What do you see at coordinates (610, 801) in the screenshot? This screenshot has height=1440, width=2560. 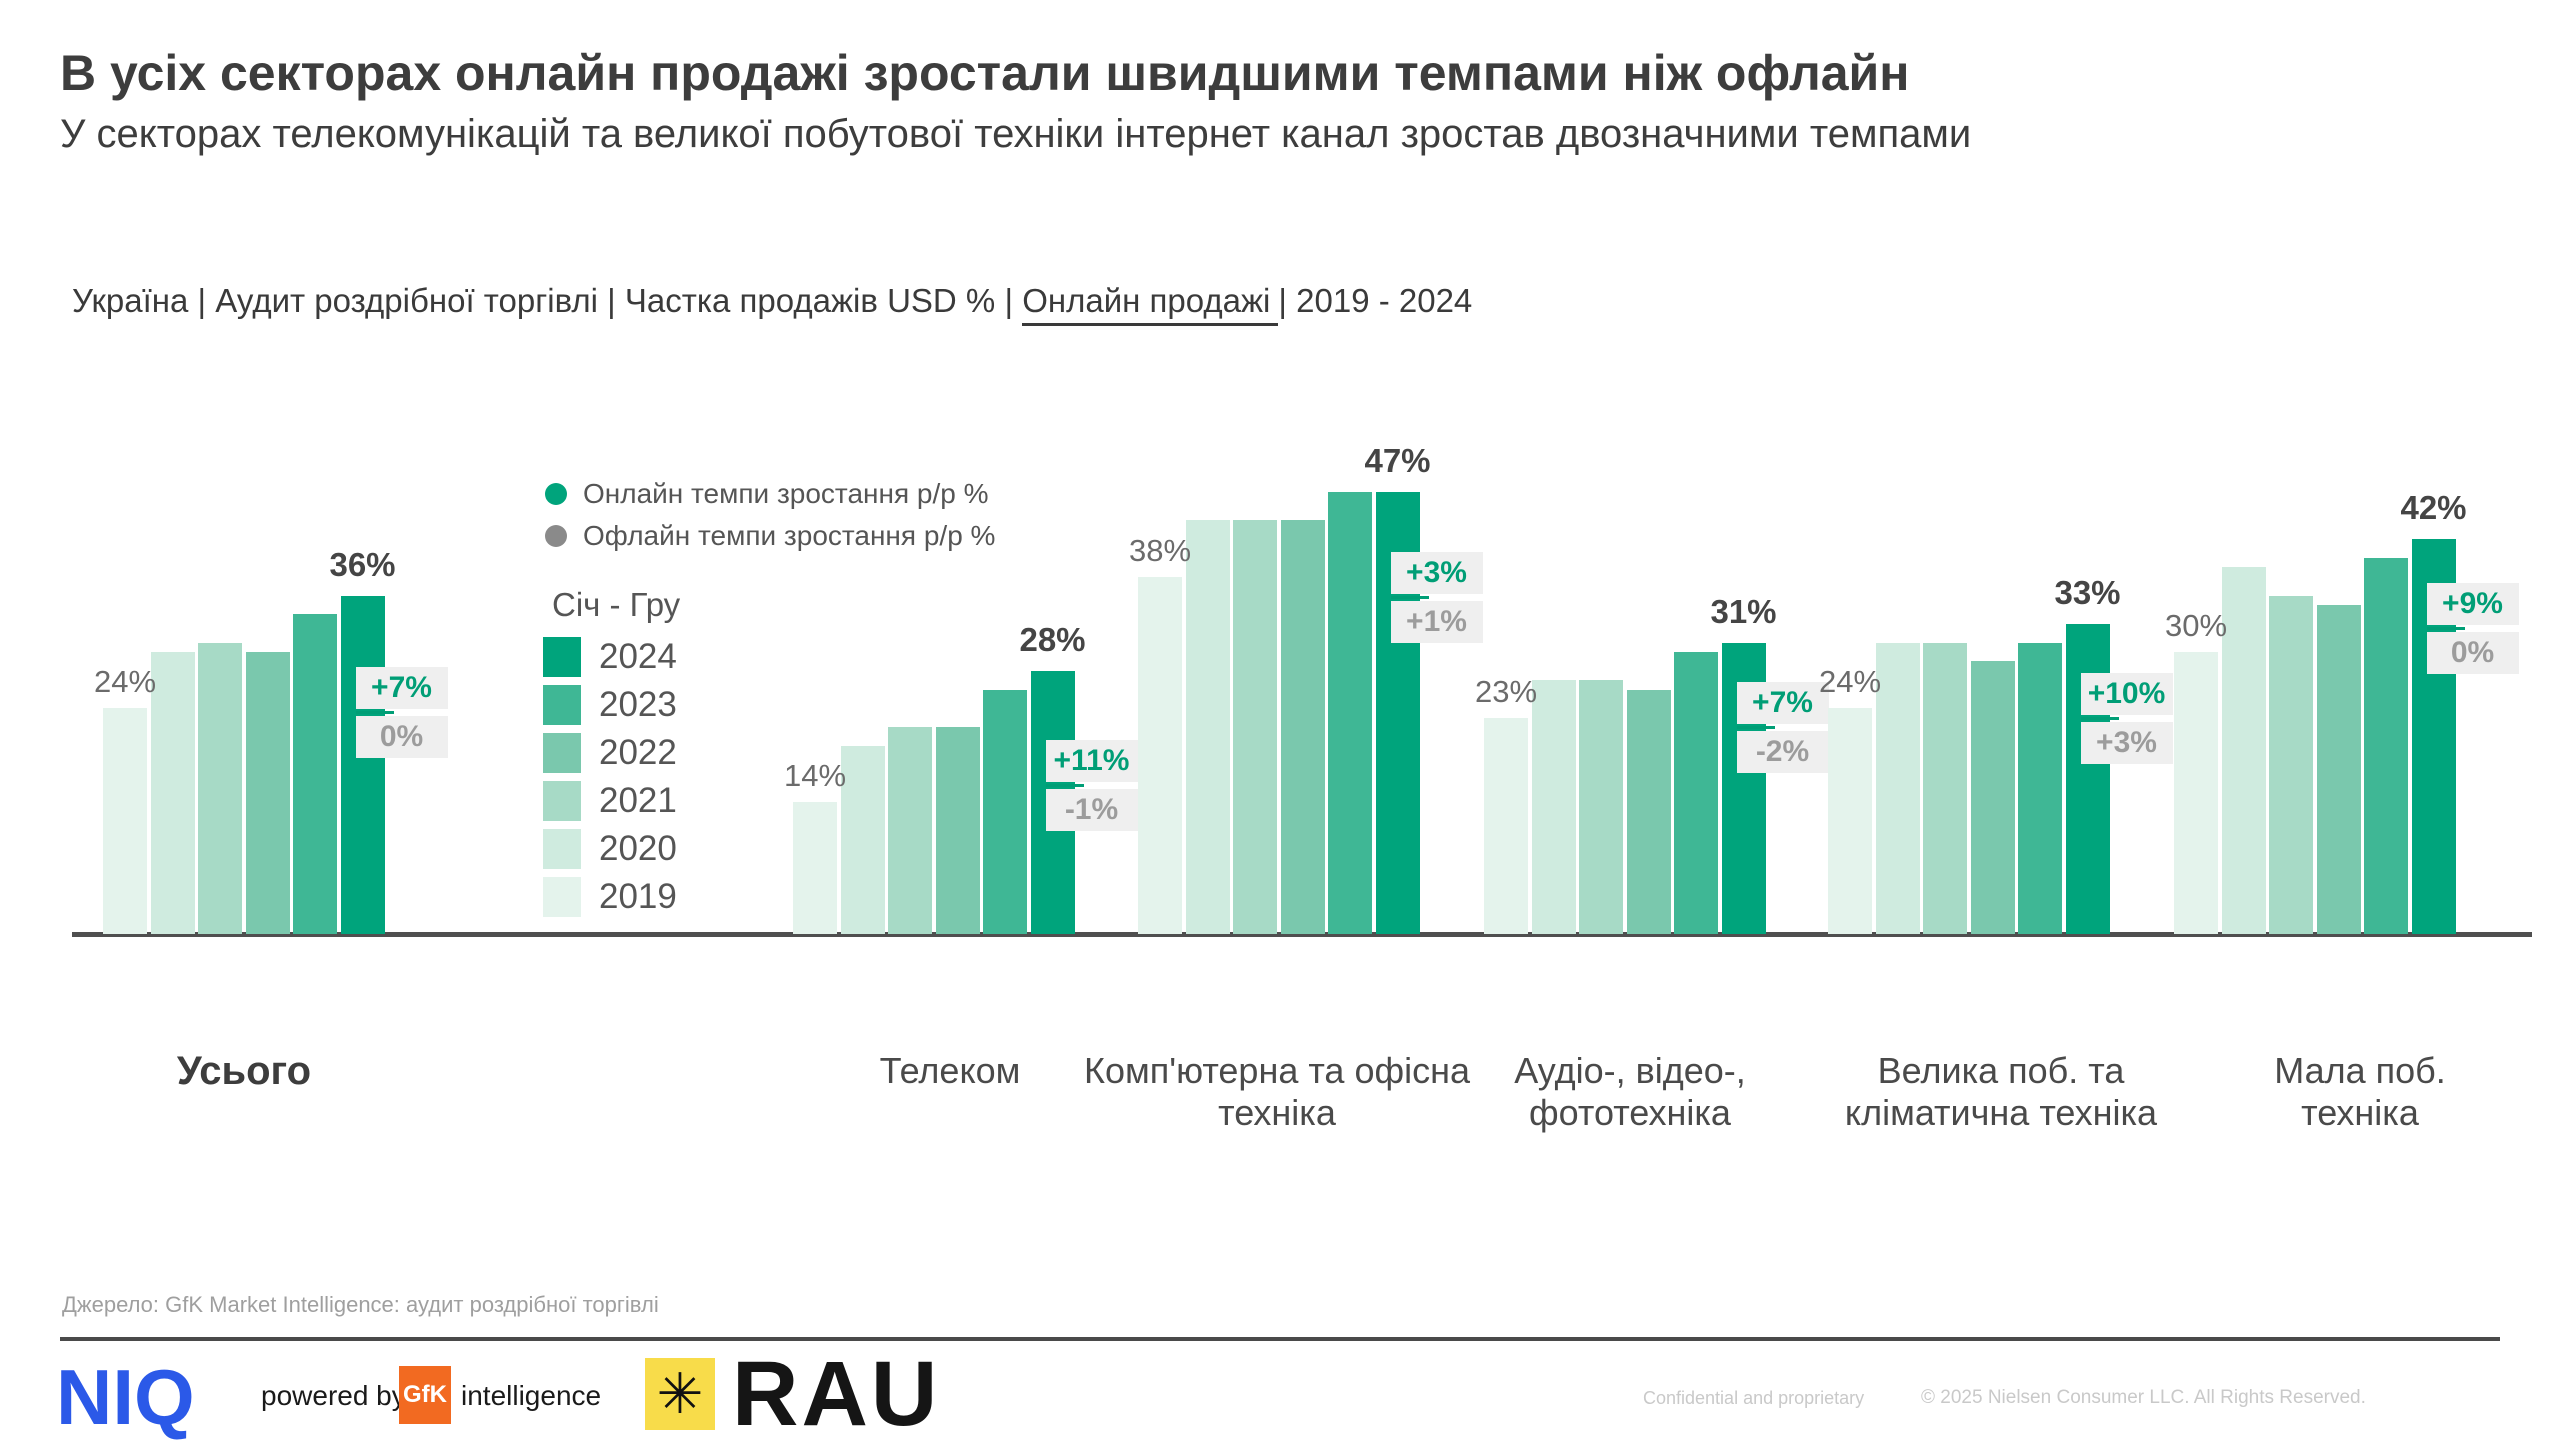 I see `legend-year-row: 2021` at bounding box center [610, 801].